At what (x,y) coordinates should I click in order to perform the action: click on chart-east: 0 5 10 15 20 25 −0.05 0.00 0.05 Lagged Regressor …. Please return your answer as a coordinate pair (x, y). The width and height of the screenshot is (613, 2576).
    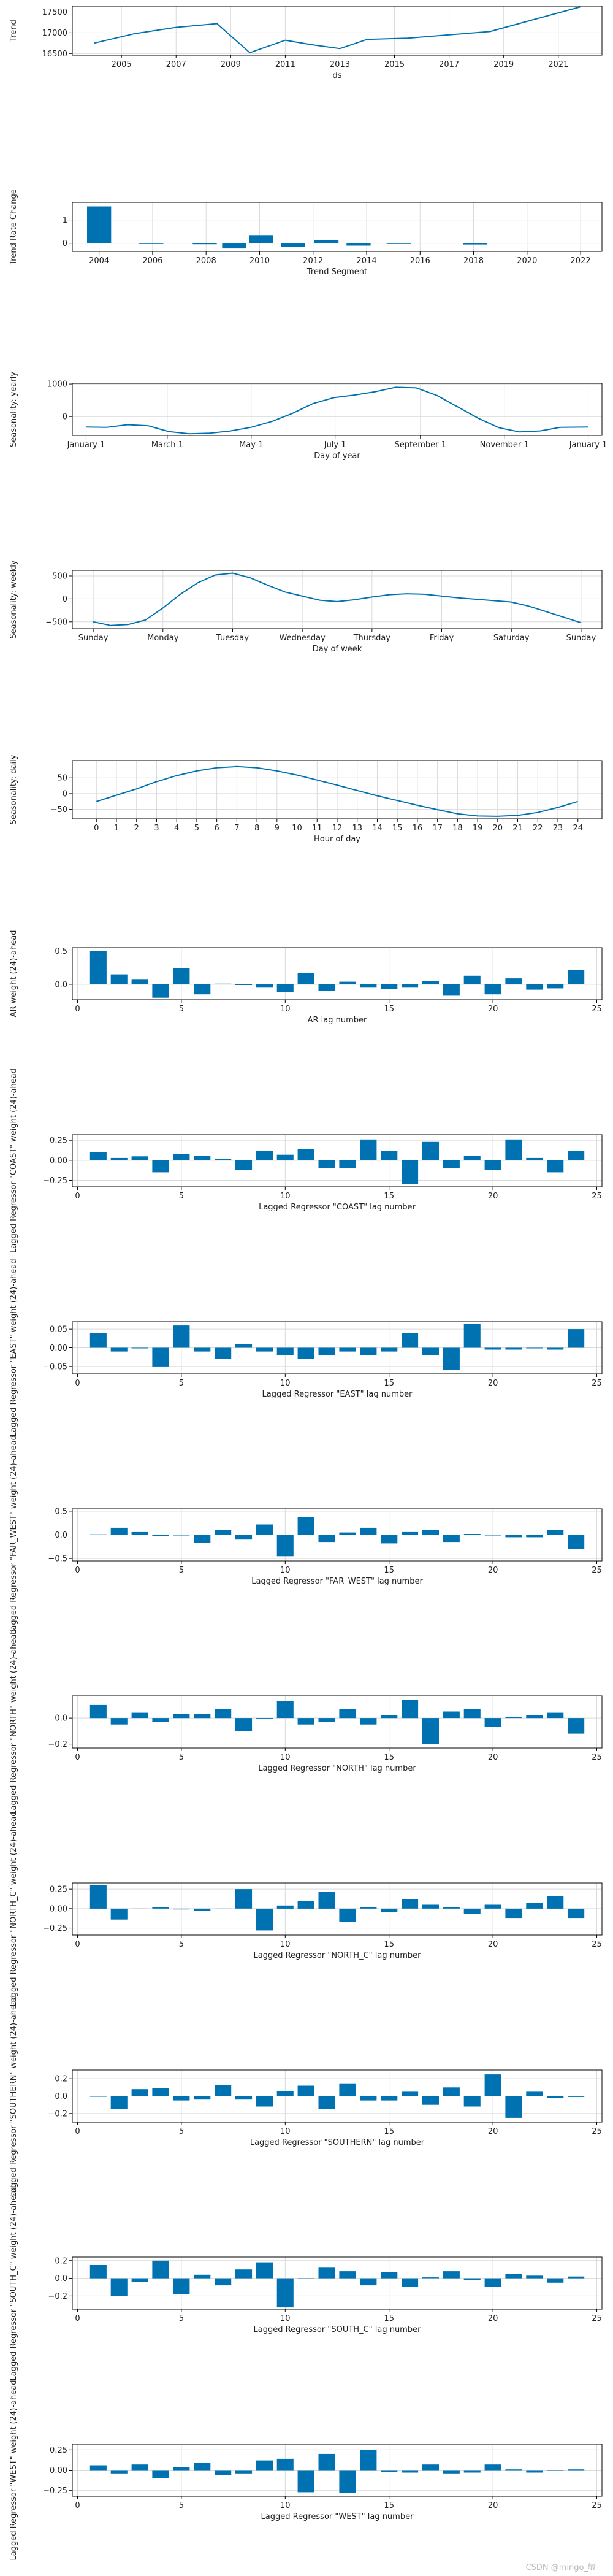
    Looking at the image, I should click on (306, 1347).